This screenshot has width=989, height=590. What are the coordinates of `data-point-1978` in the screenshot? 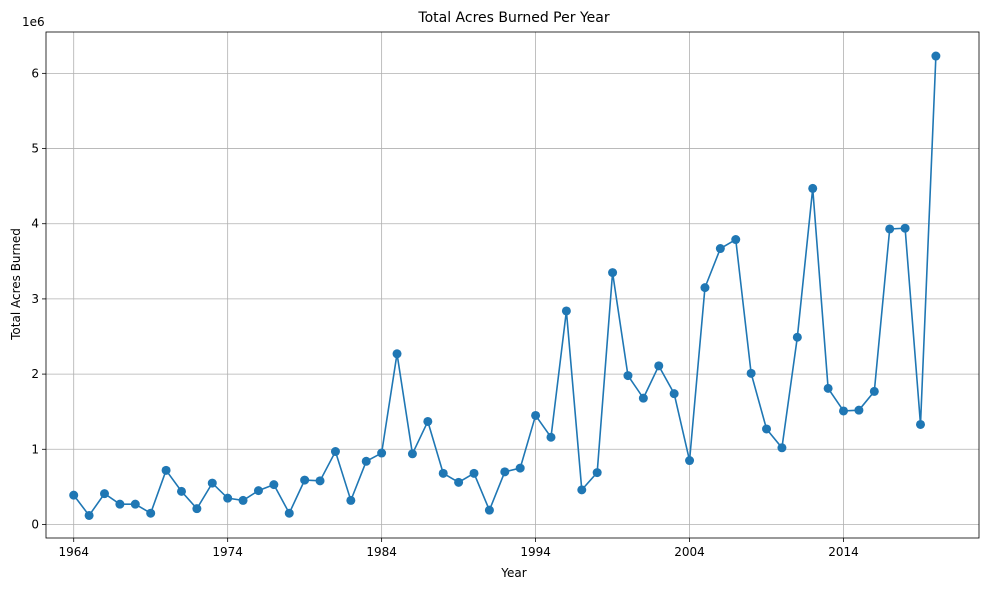 It's located at (289, 513).